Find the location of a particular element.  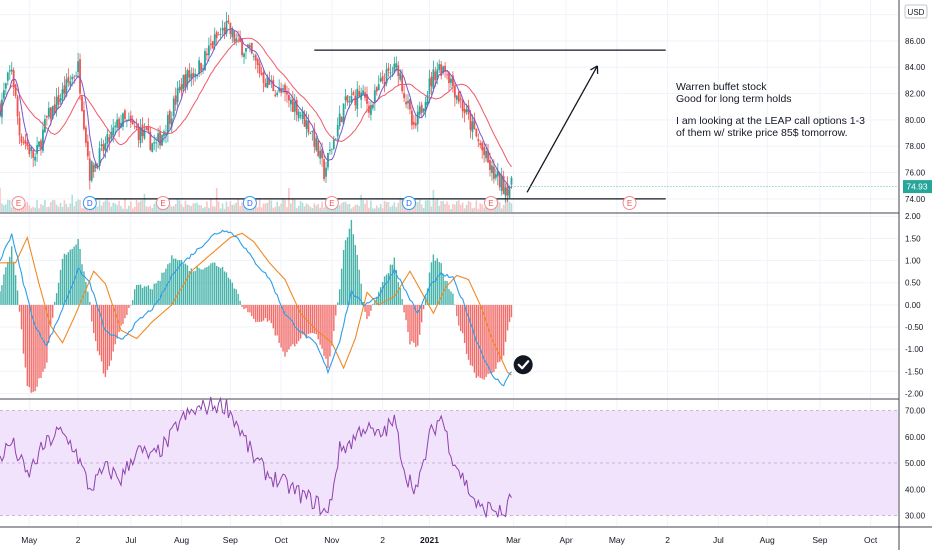

event-marker-dividend: D is located at coordinates (89, 203).